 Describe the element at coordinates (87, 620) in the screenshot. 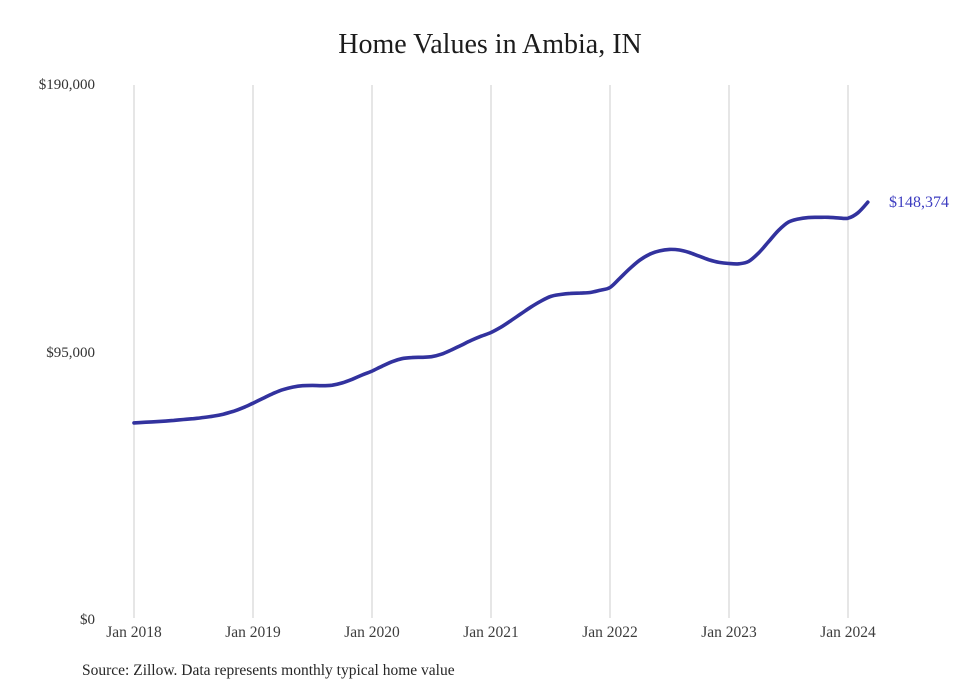

I see `y-tick-label: $0` at that location.